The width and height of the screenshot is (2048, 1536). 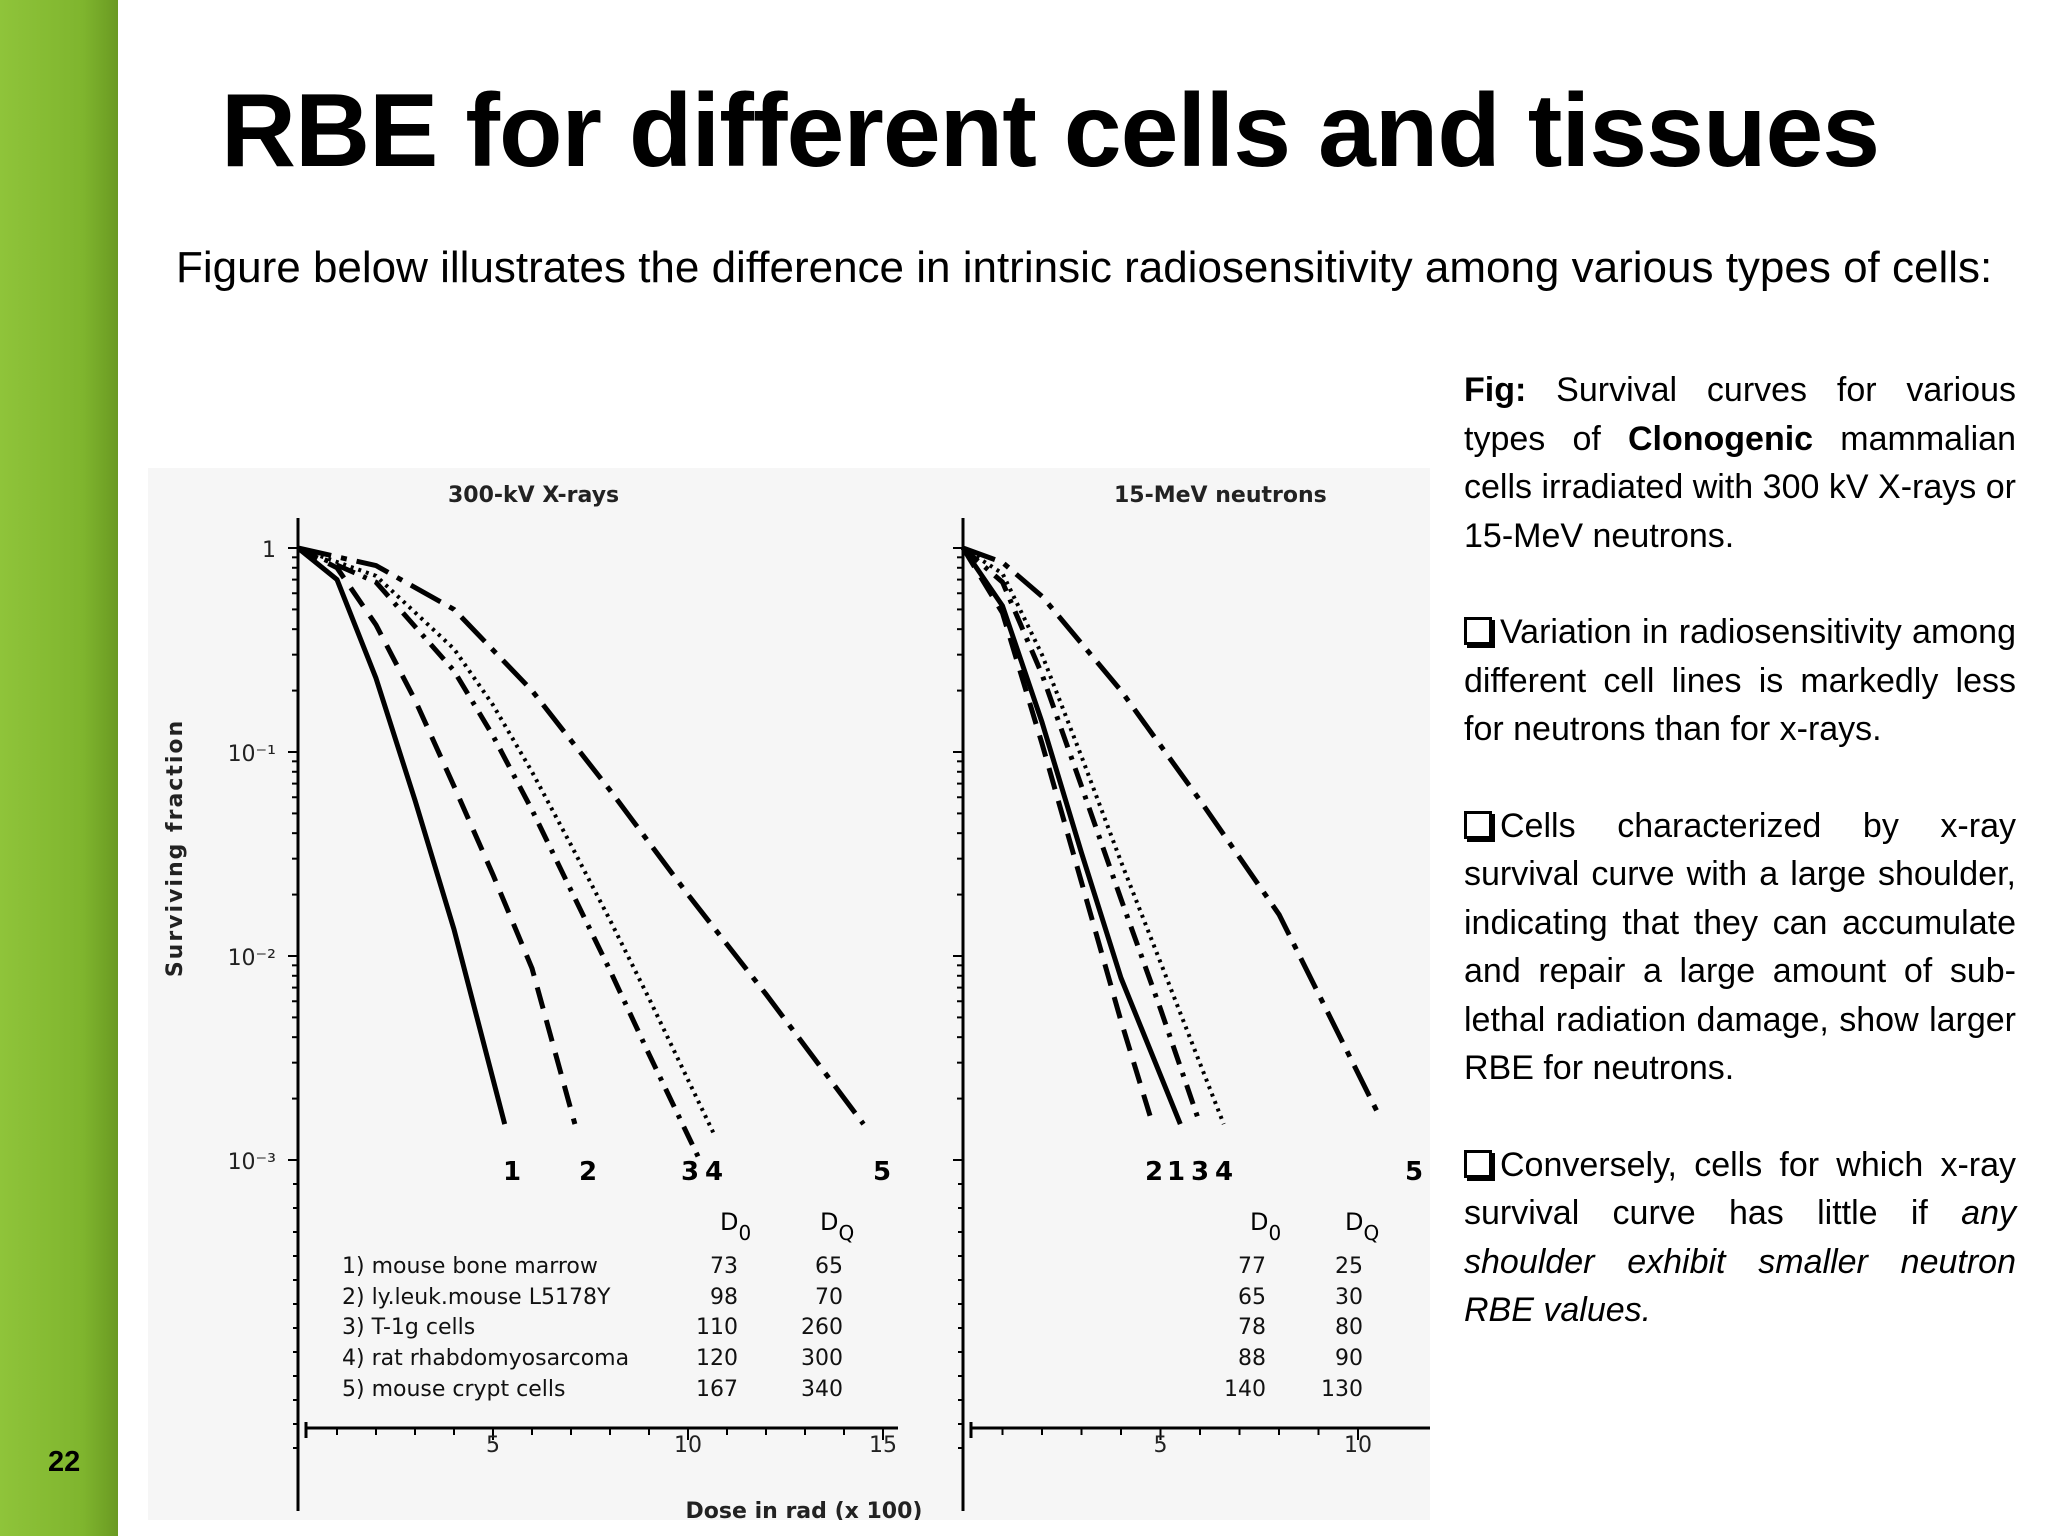 What do you see at coordinates (822, 1358) in the screenshot?
I see `legend-dq-value: 300` at bounding box center [822, 1358].